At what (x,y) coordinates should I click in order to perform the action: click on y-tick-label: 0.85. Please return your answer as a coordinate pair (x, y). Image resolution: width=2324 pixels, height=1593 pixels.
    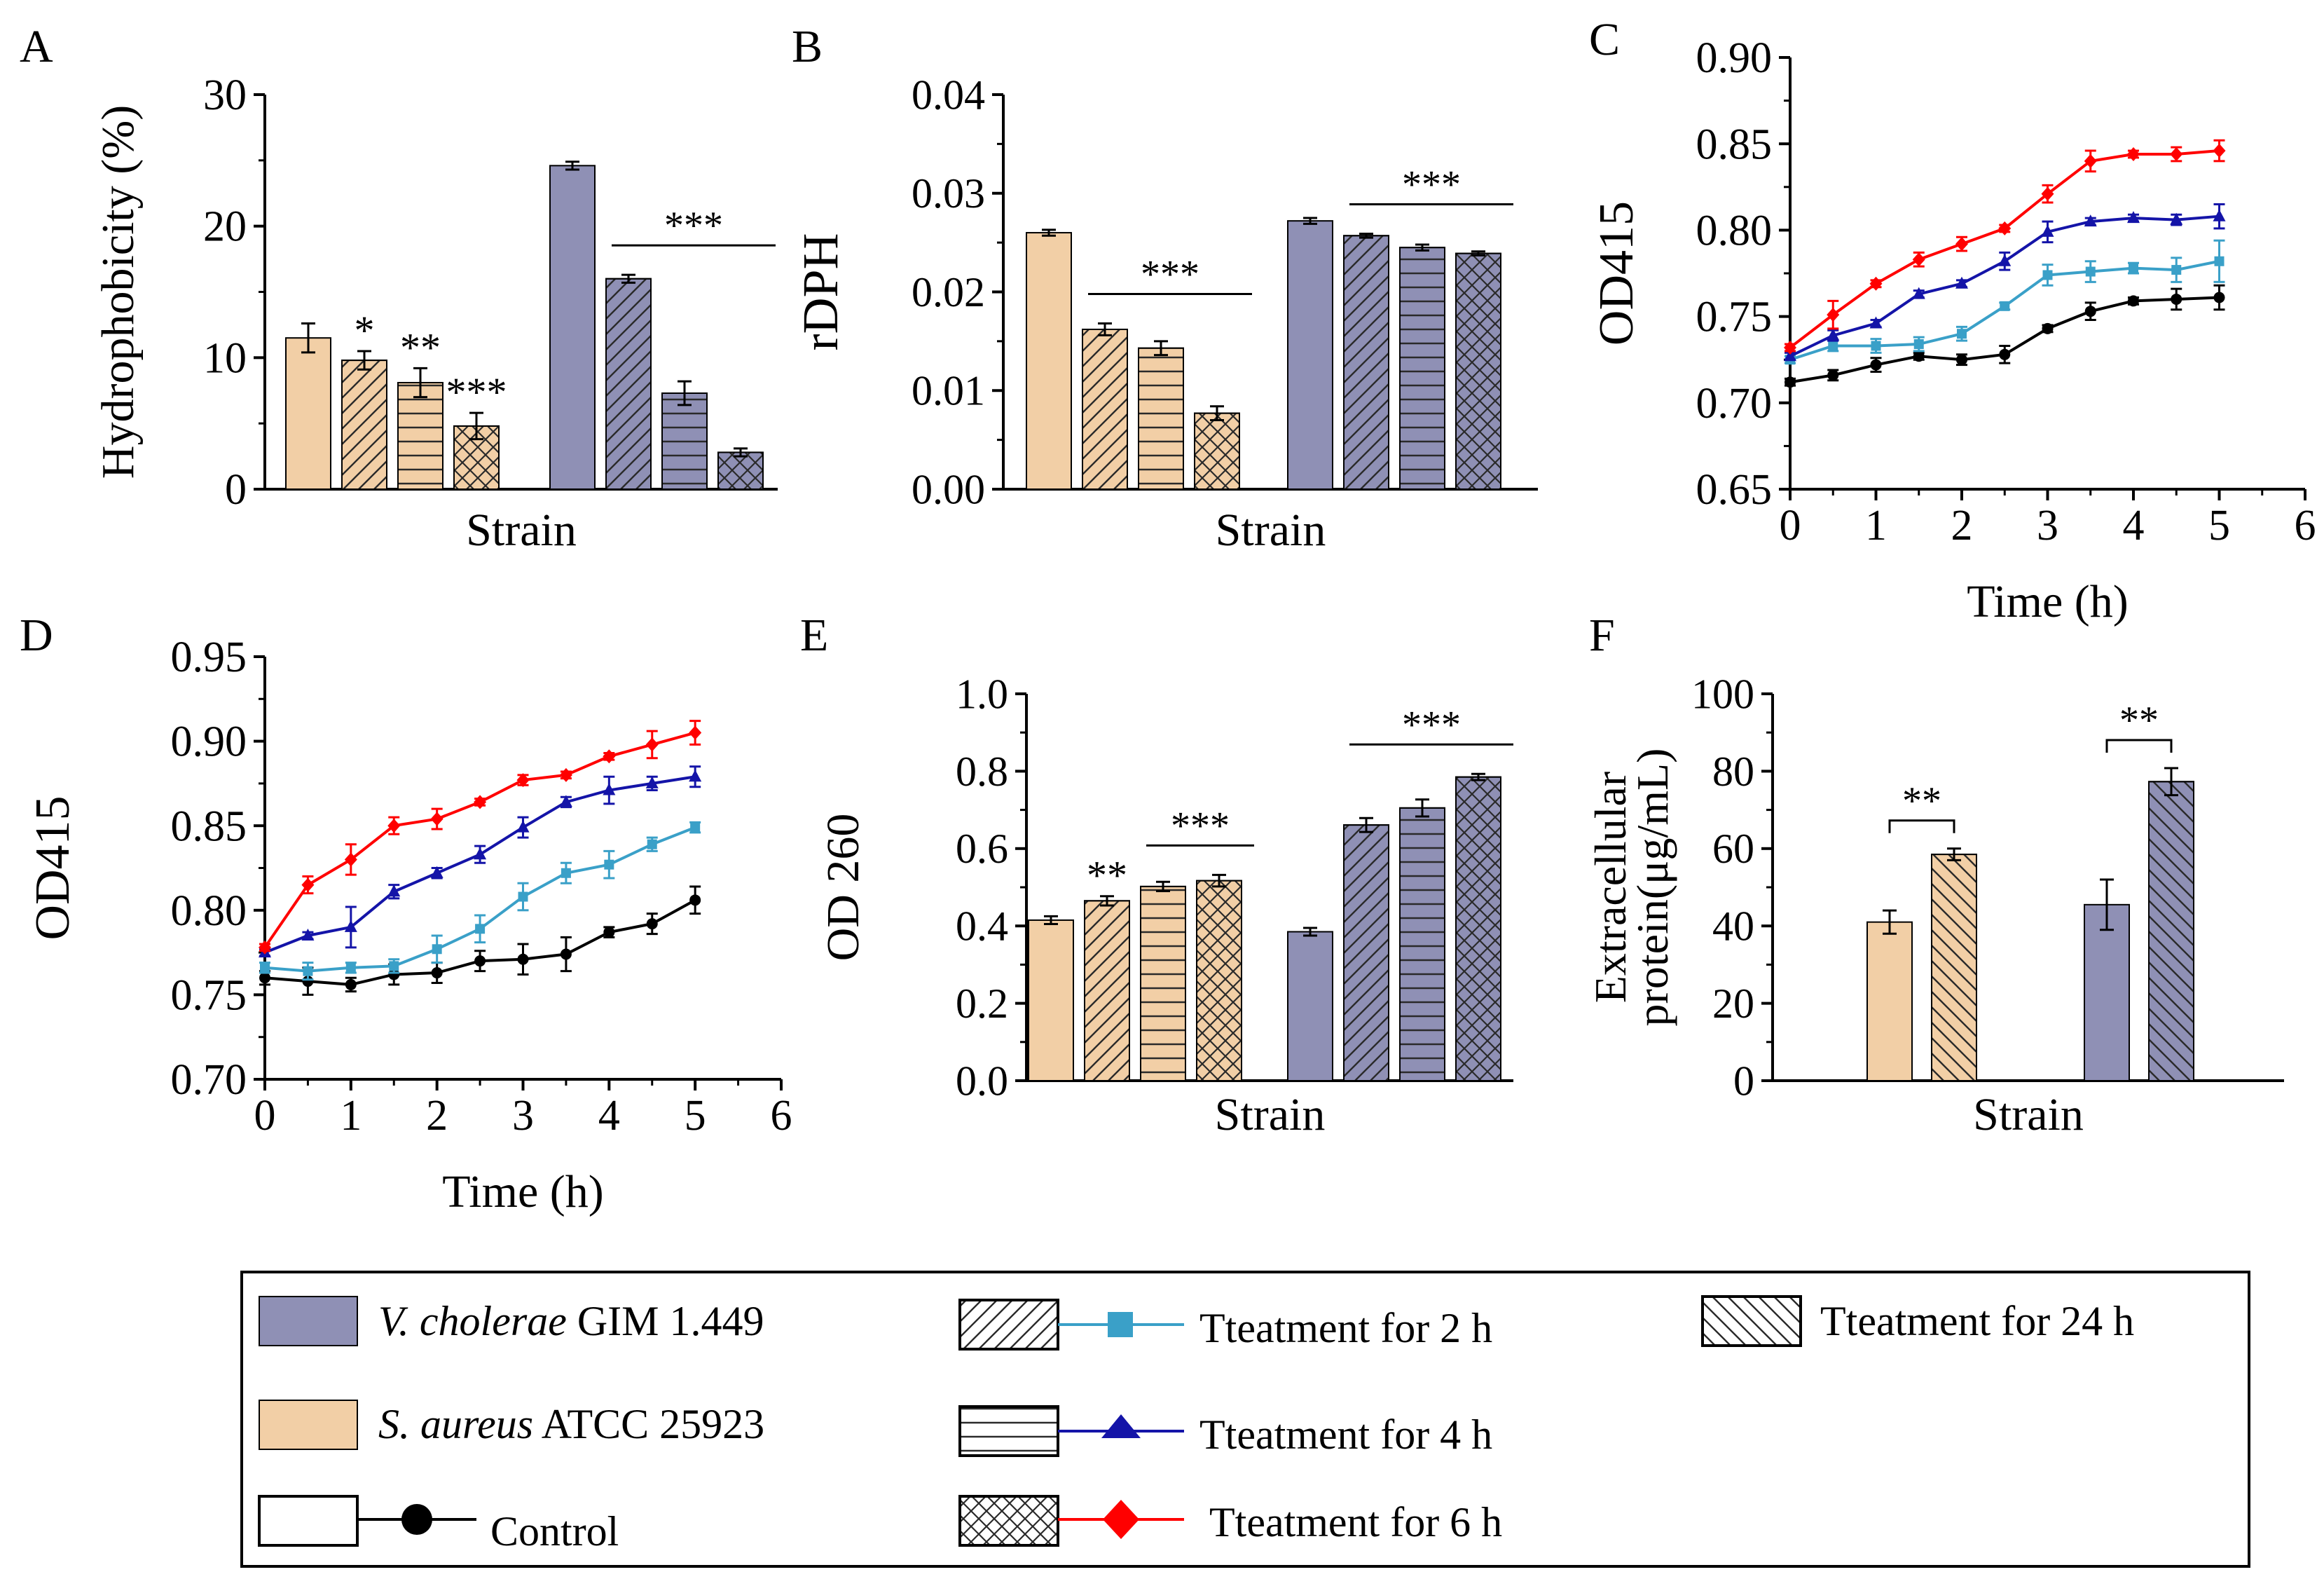
    Looking at the image, I should click on (1734, 144).